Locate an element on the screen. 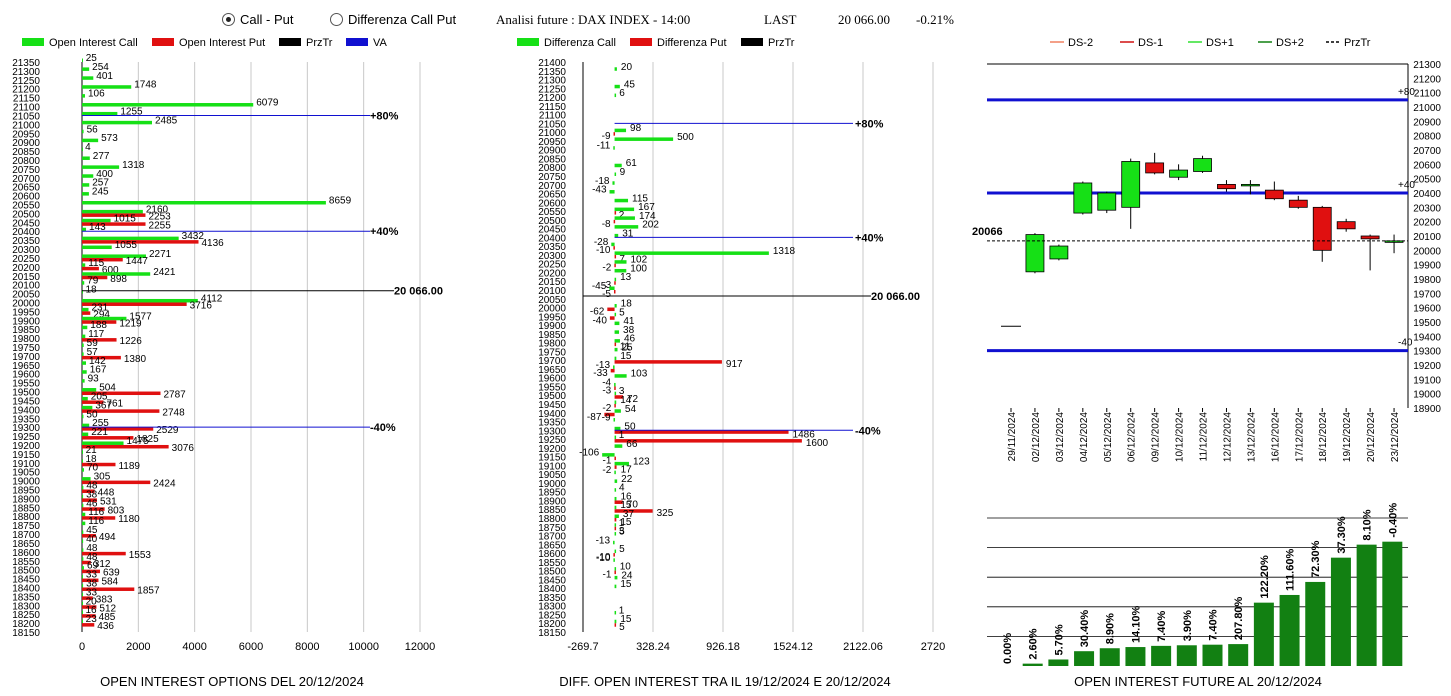 Image resolution: width=1451 pixels, height=696 pixels. y-tick-label: 19300 is located at coordinates (552, 431).